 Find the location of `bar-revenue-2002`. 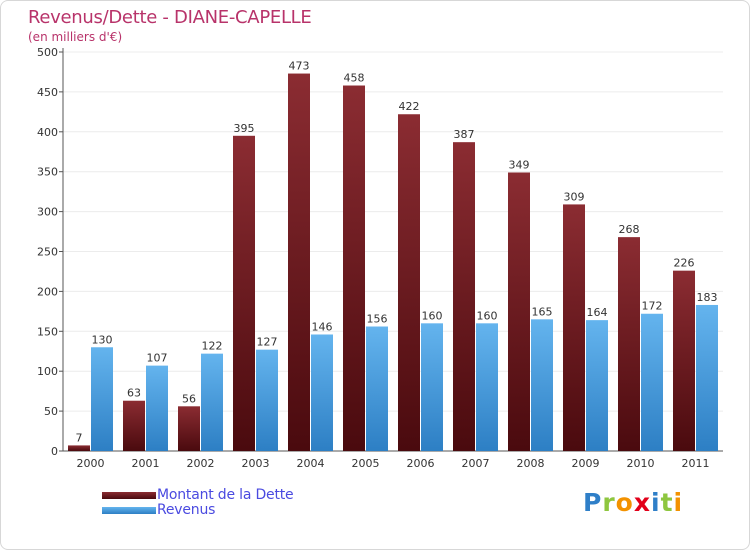

bar-revenue-2002 is located at coordinates (212, 402).